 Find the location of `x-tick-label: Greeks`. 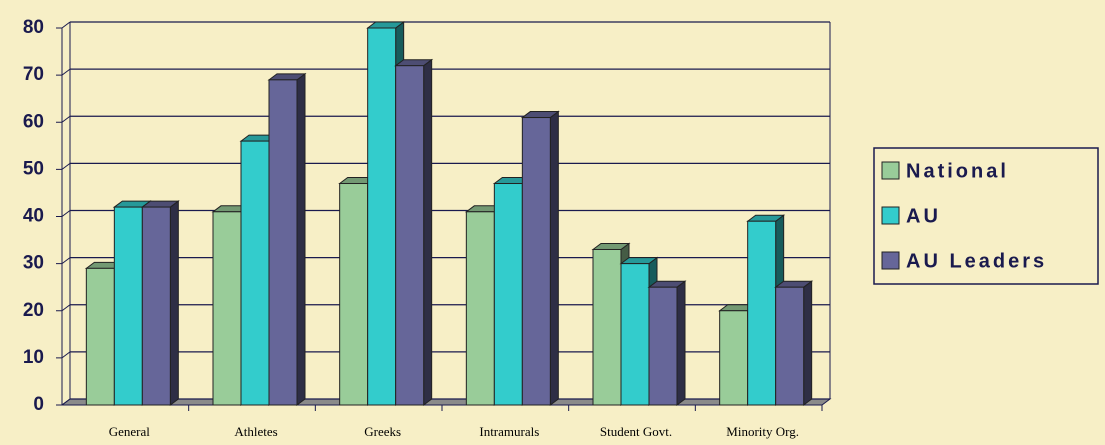

x-tick-label: Greeks is located at coordinates (382, 431).